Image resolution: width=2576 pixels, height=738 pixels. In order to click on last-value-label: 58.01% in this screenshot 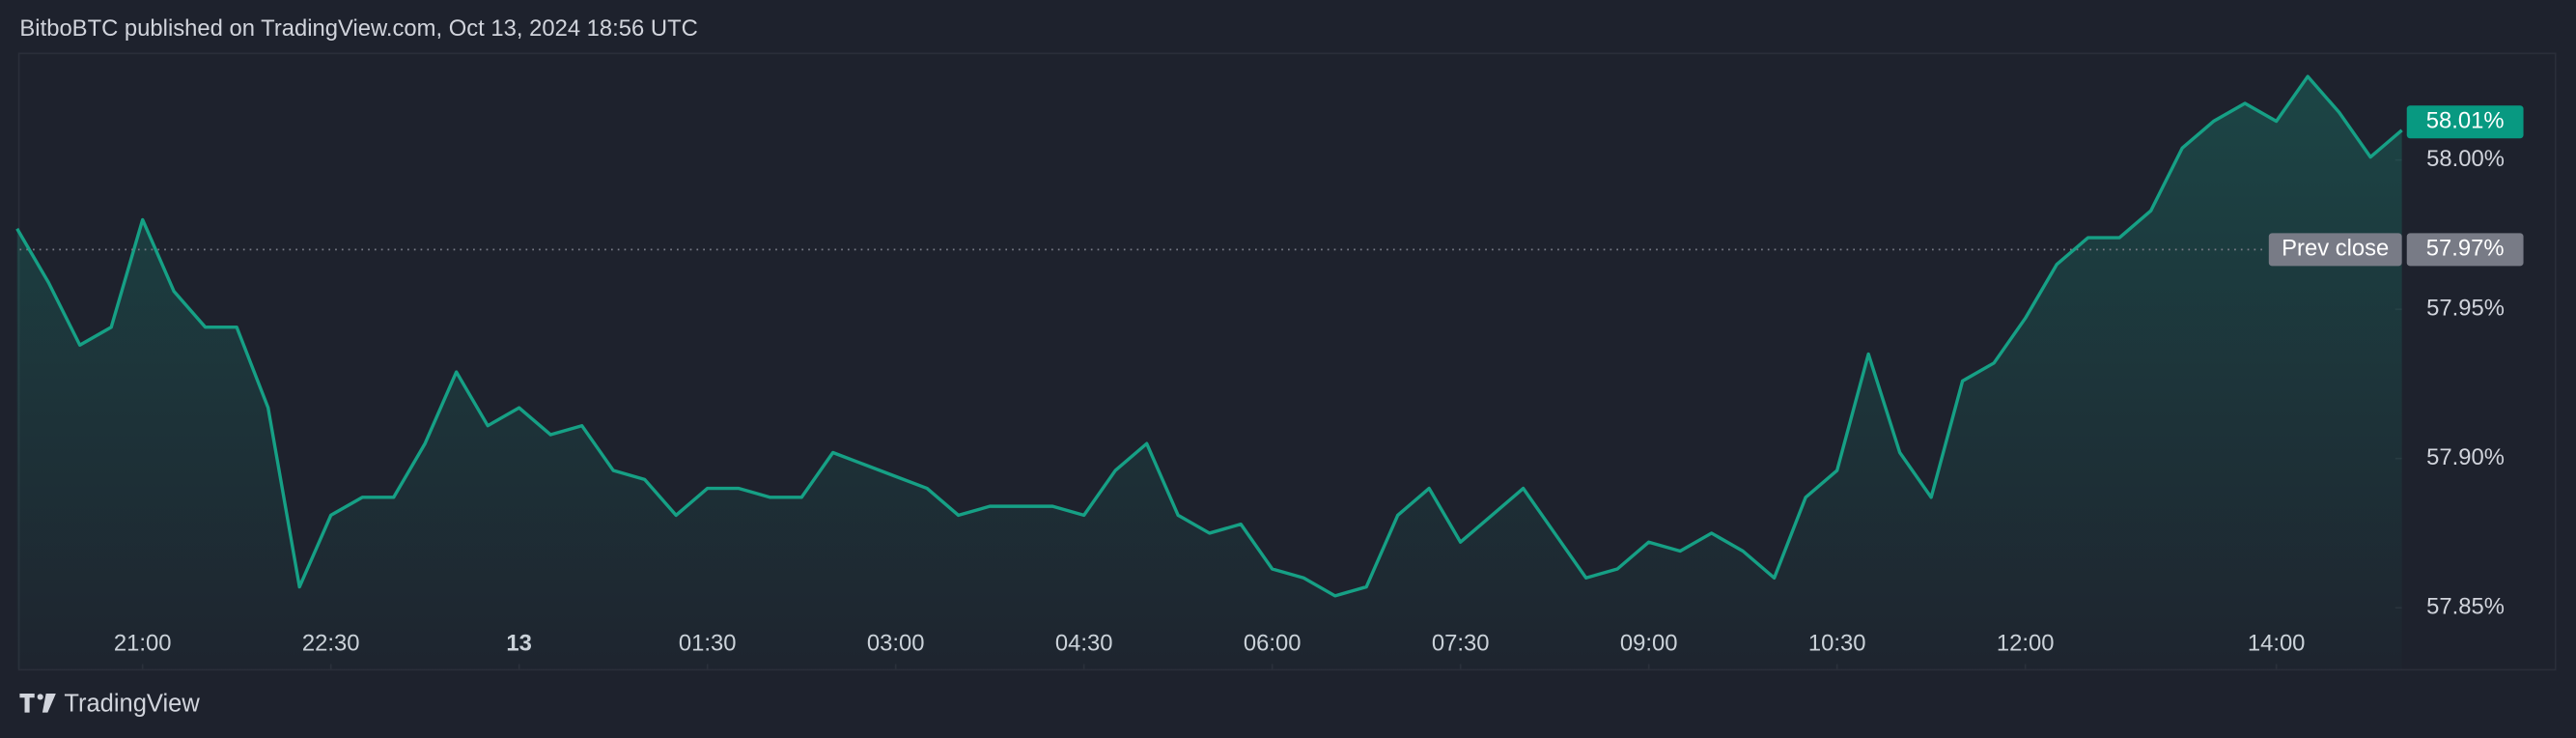, I will do `click(2466, 121)`.